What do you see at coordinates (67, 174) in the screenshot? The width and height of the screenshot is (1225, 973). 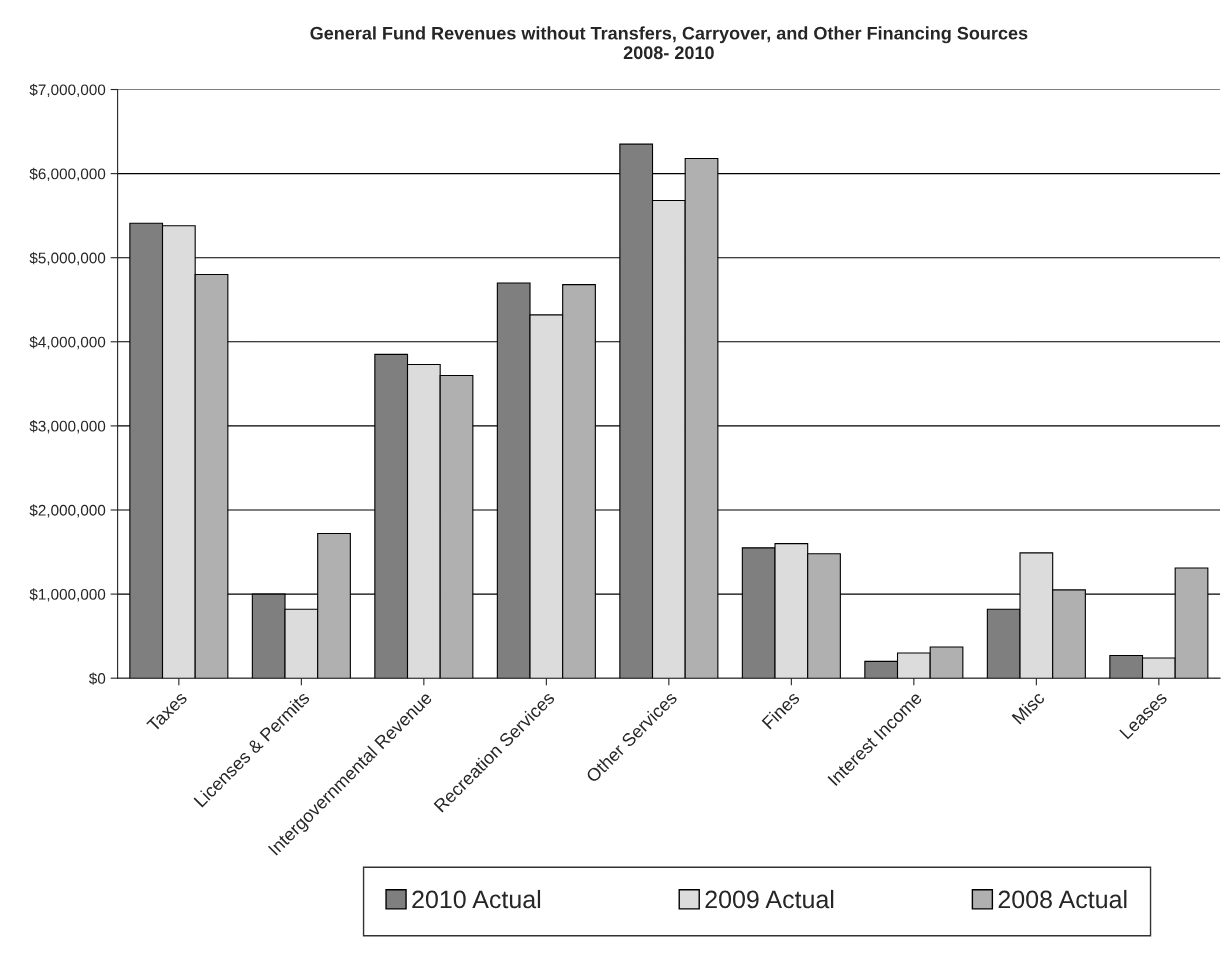 I see `y-tick-label: $6,000,000` at bounding box center [67, 174].